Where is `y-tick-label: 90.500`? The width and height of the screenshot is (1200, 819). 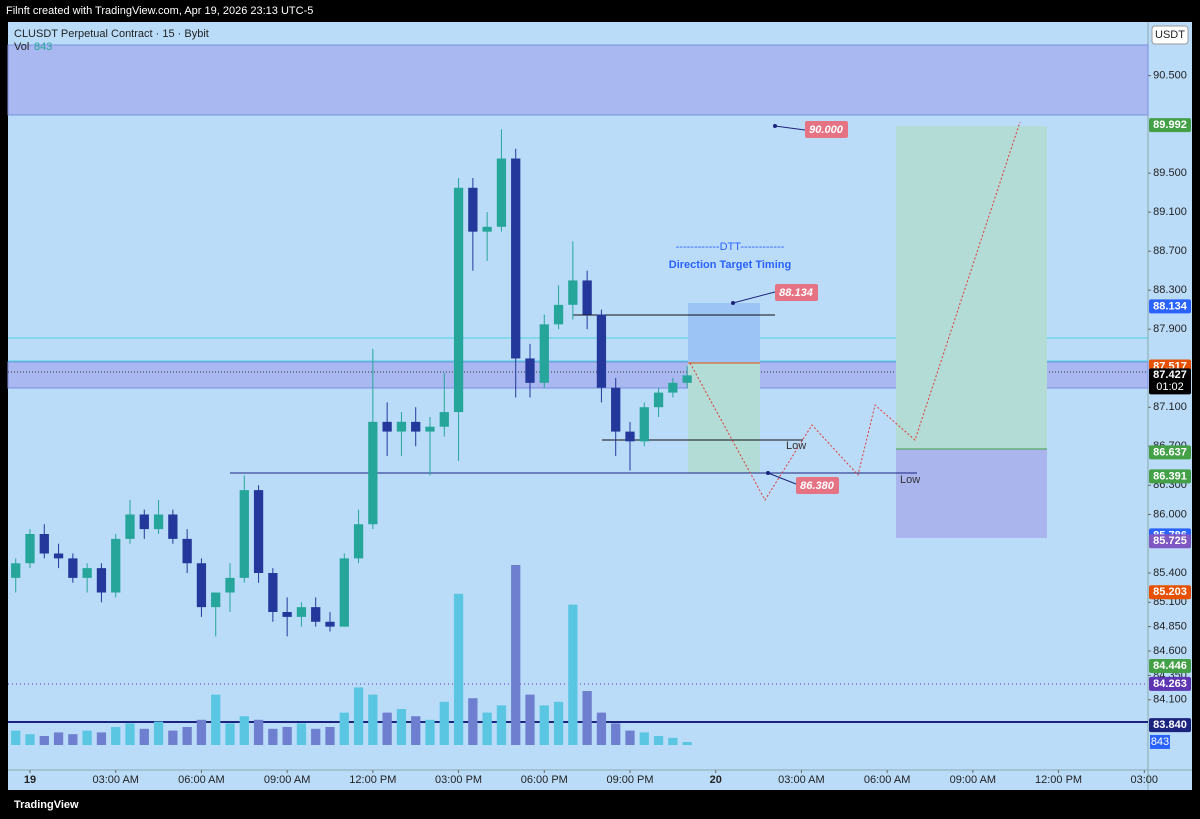
y-tick-label: 90.500 is located at coordinates (1170, 76).